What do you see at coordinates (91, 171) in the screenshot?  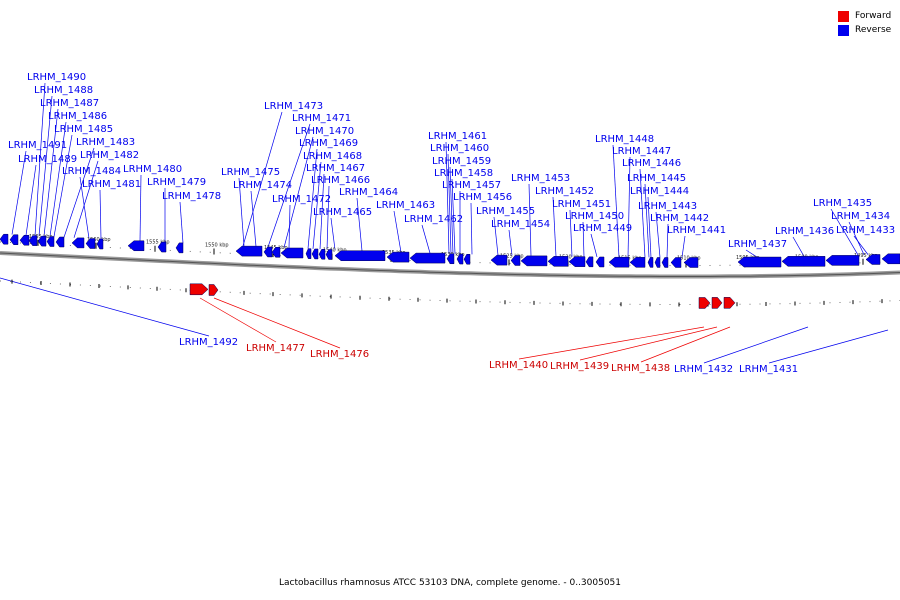 I see `gene-label-reverse: LRHM_1484` at bounding box center [91, 171].